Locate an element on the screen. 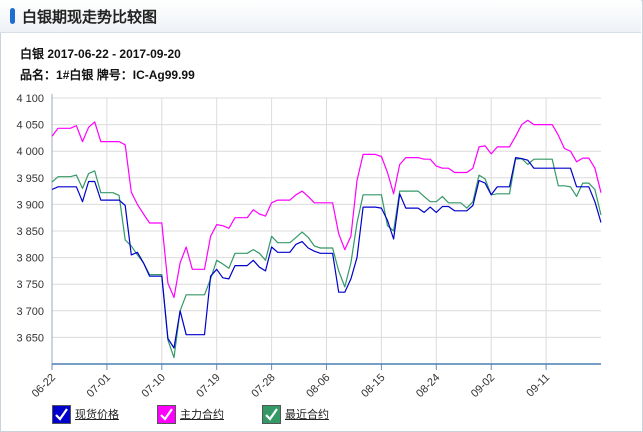 This screenshot has height=432, width=643. y-tick-label: 3 950 is located at coordinates (30, 179).